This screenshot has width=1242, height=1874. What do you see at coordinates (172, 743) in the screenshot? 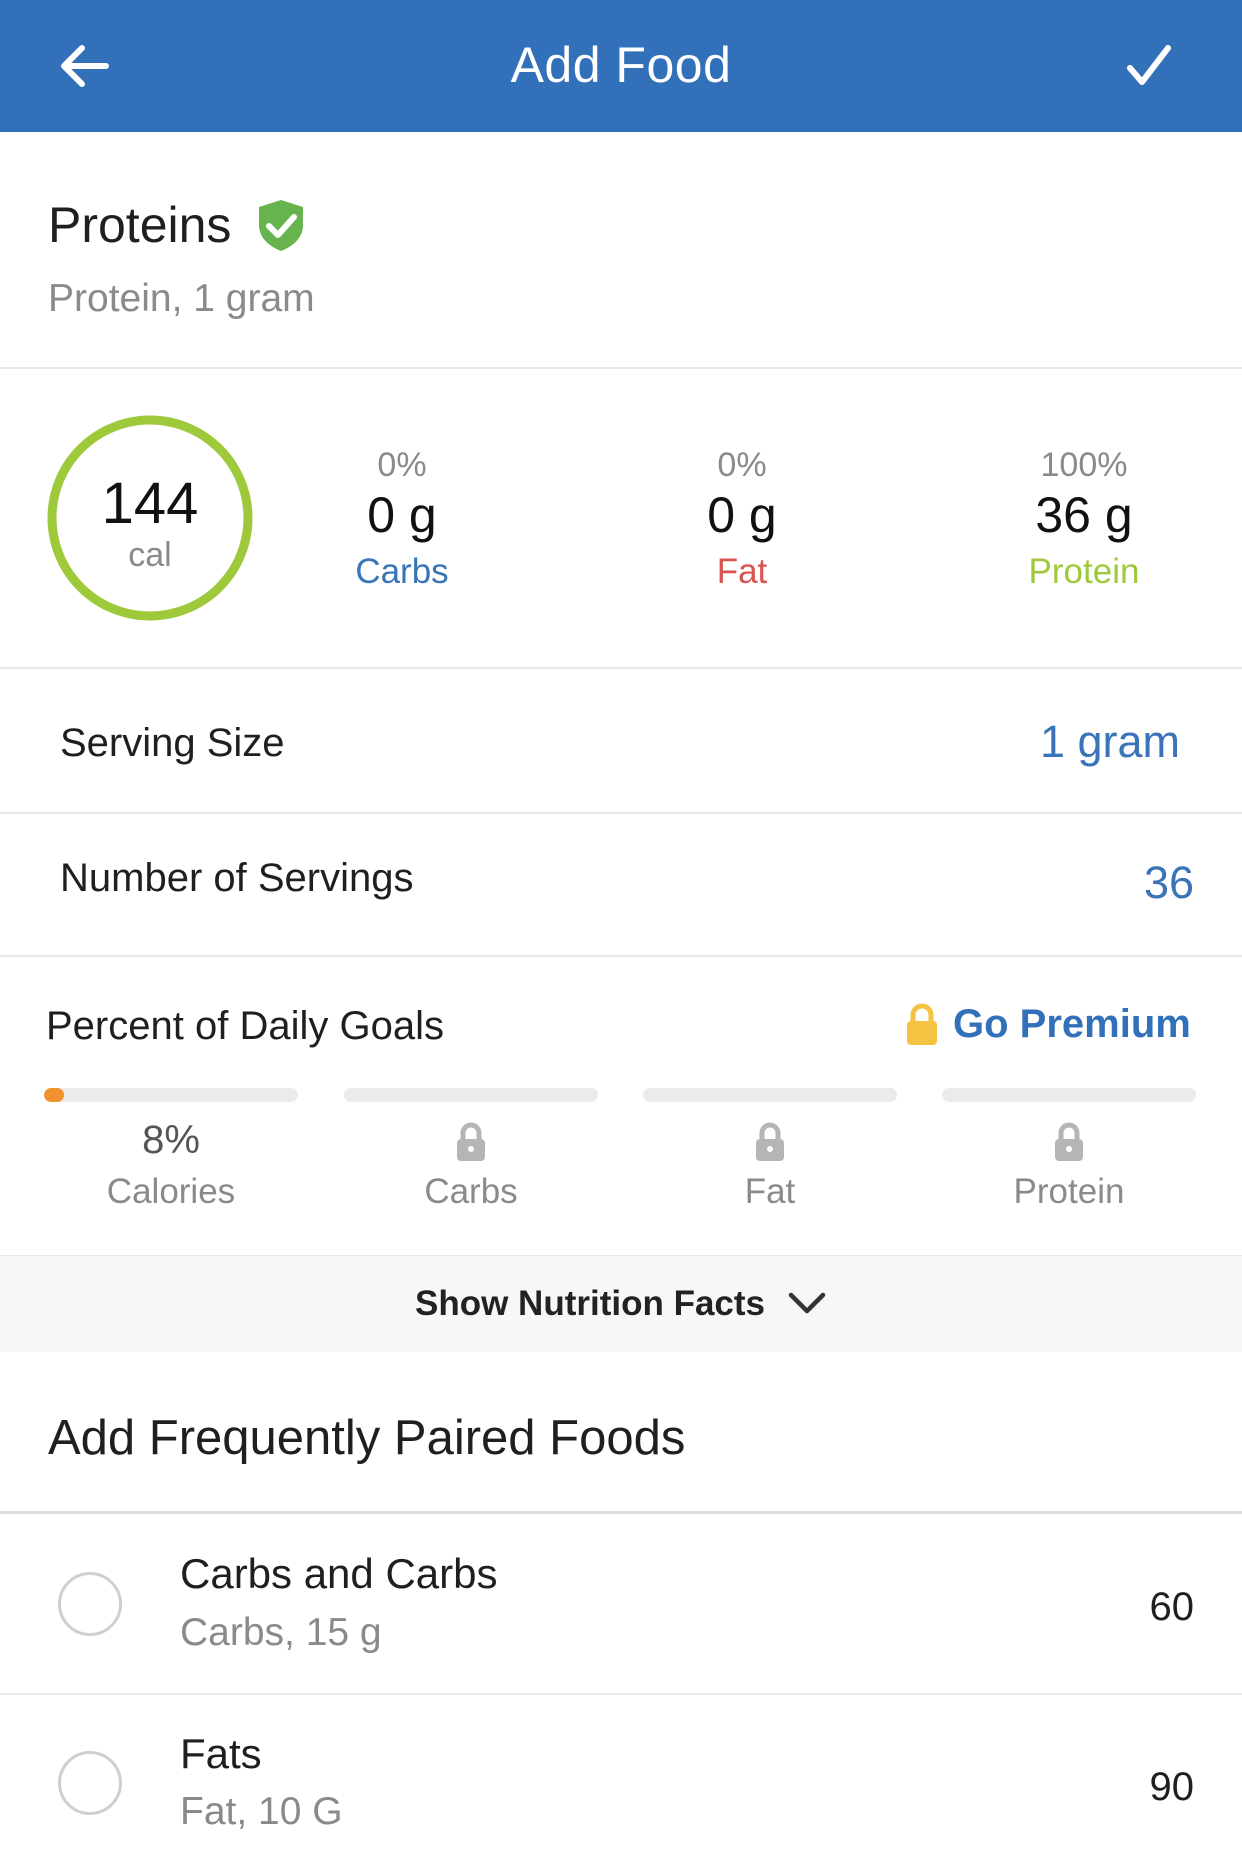
I see `serving-size-label: Serving Size` at bounding box center [172, 743].